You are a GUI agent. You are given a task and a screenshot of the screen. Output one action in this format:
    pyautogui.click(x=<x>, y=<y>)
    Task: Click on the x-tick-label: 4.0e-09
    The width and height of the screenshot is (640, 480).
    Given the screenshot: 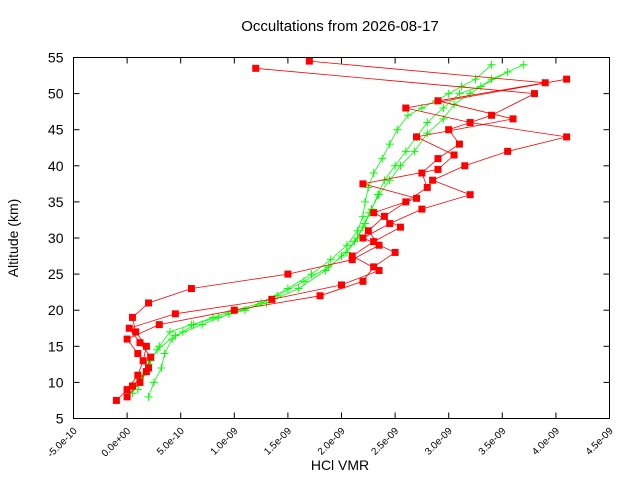 What is the action you would take?
    pyautogui.click(x=546, y=442)
    